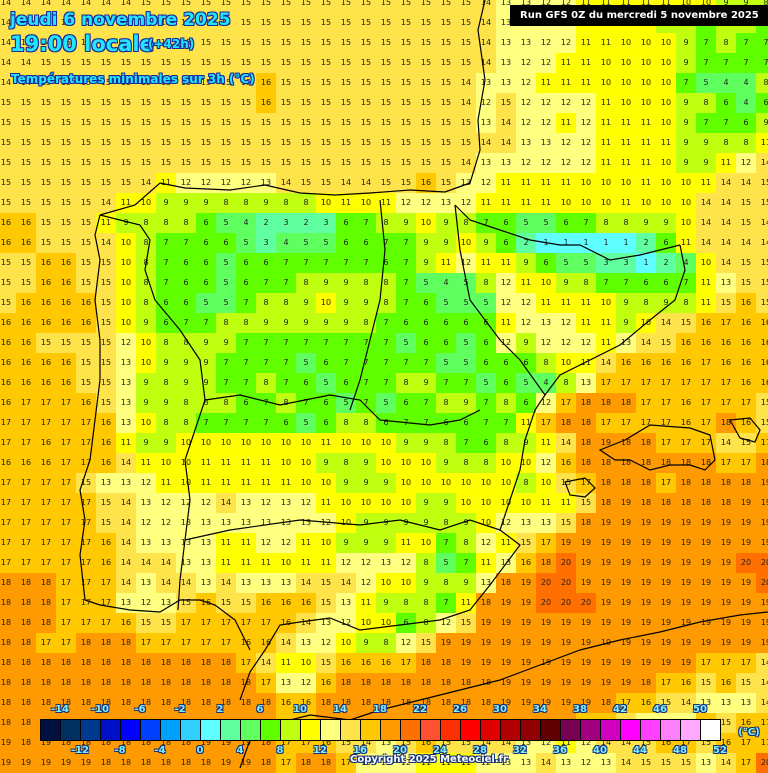  I want to click on legend-tick-label: 34, so click(540, 709).